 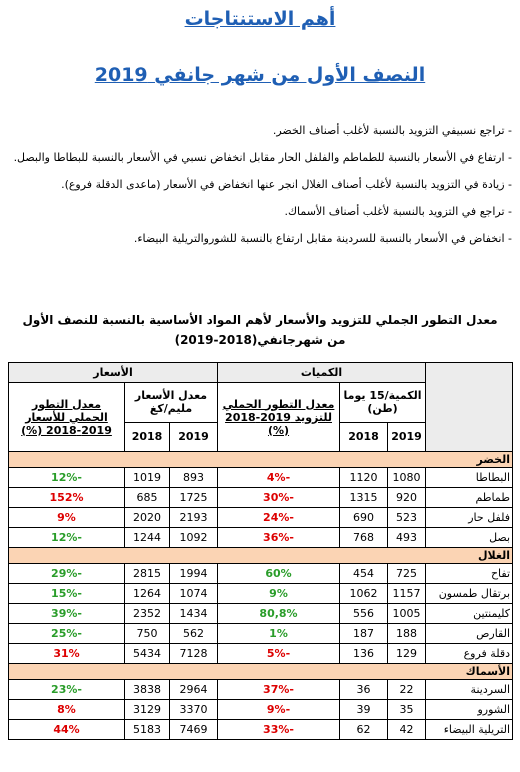 I want to click on value-cell: 1080, so click(x=407, y=477).